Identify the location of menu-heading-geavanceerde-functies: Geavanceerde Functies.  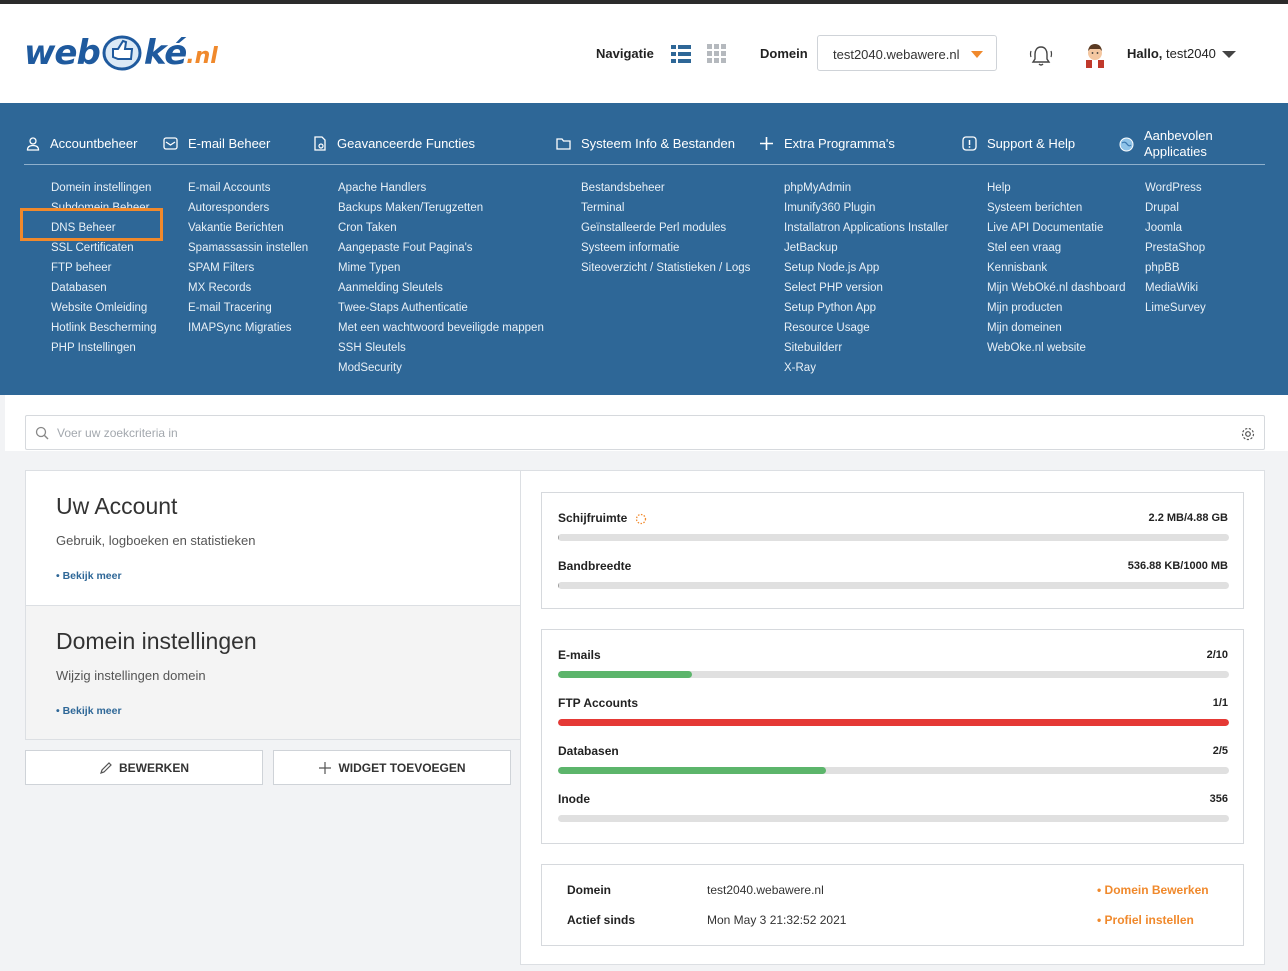
(394, 143).